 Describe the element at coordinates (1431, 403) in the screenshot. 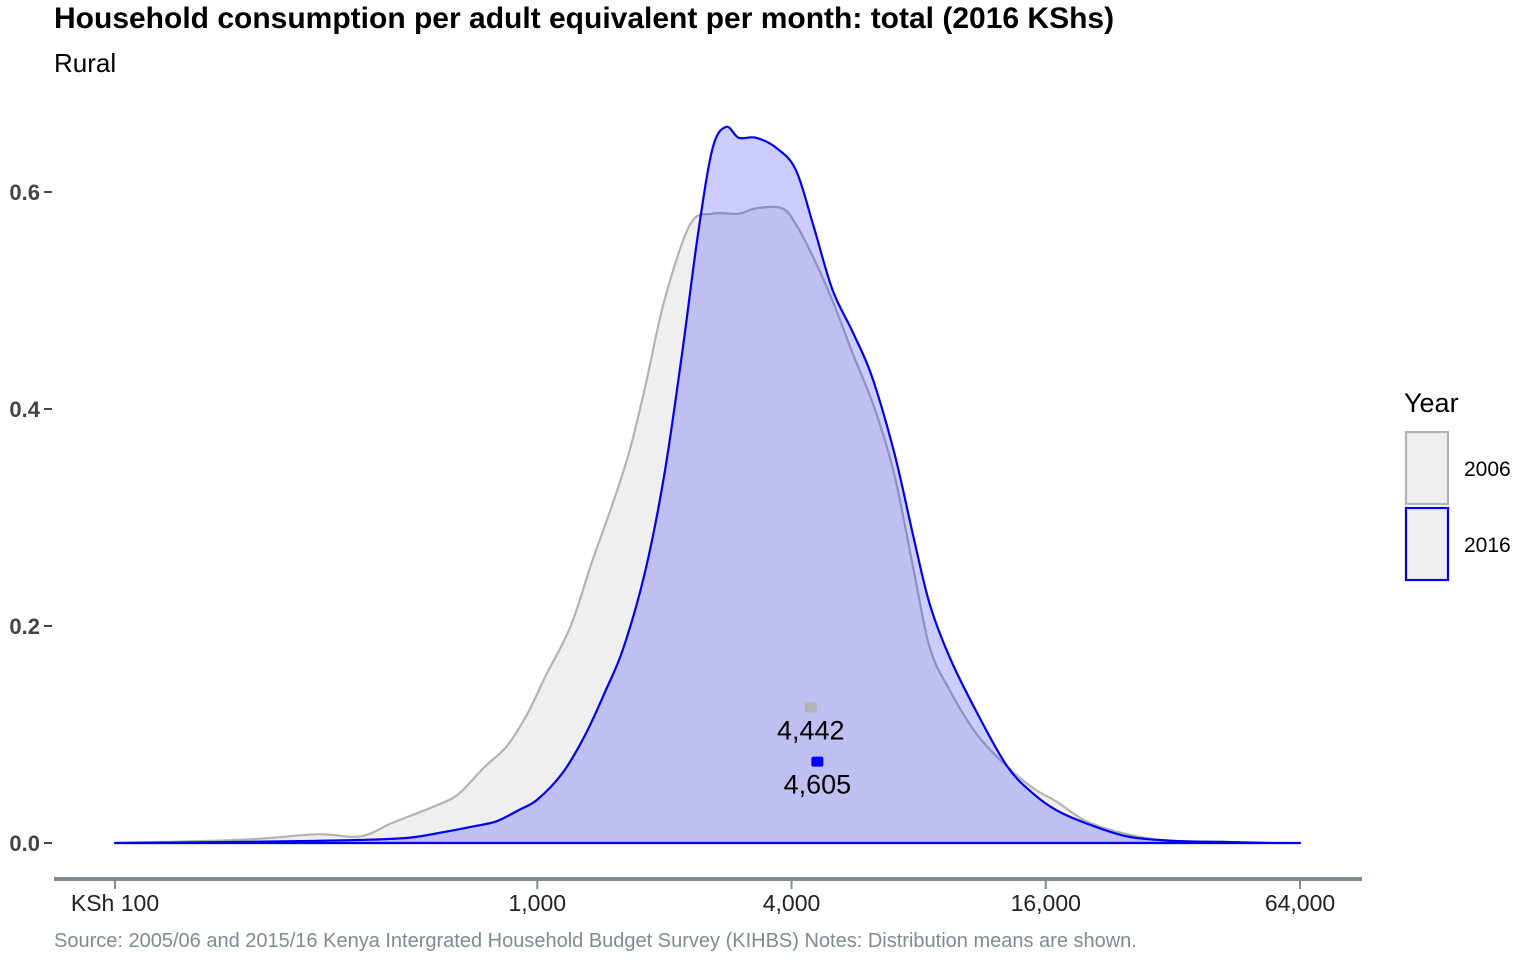

I see `legend-title: Year` at that location.